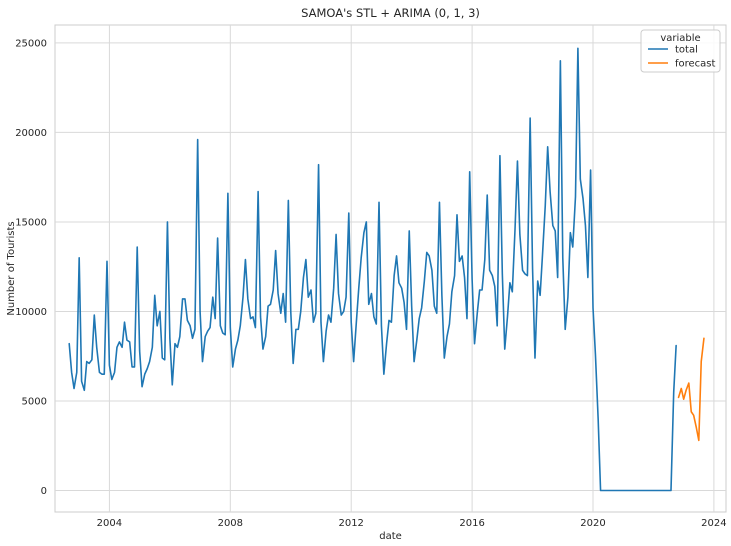 The width and height of the screenshot is (731, 546). I want to click on x-tick-label: 2004, so click(109, 523).